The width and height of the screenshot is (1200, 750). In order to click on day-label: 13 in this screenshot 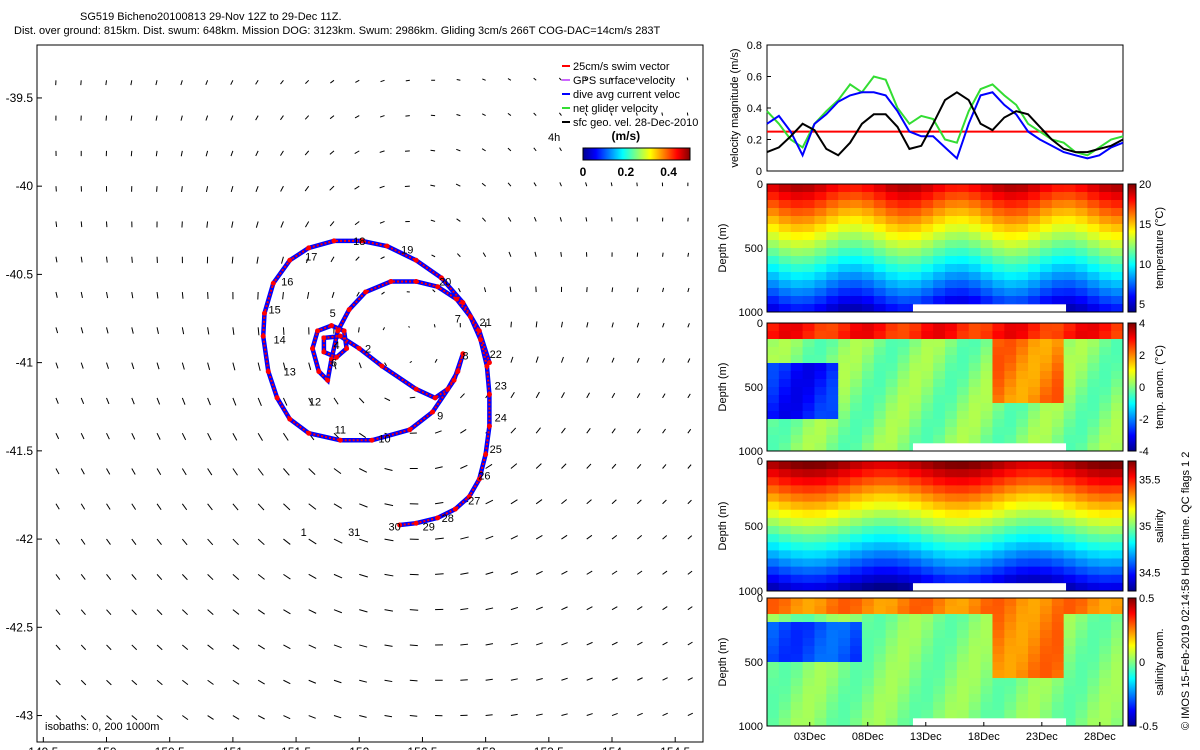, I will do `click(290, 372)`.